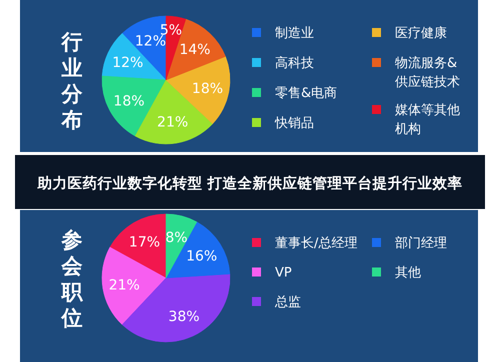 The image size is (500, 362). Describe the element at coordinates (294, 123) in the screenshot. I see `legend-label: 快销品` at that location.